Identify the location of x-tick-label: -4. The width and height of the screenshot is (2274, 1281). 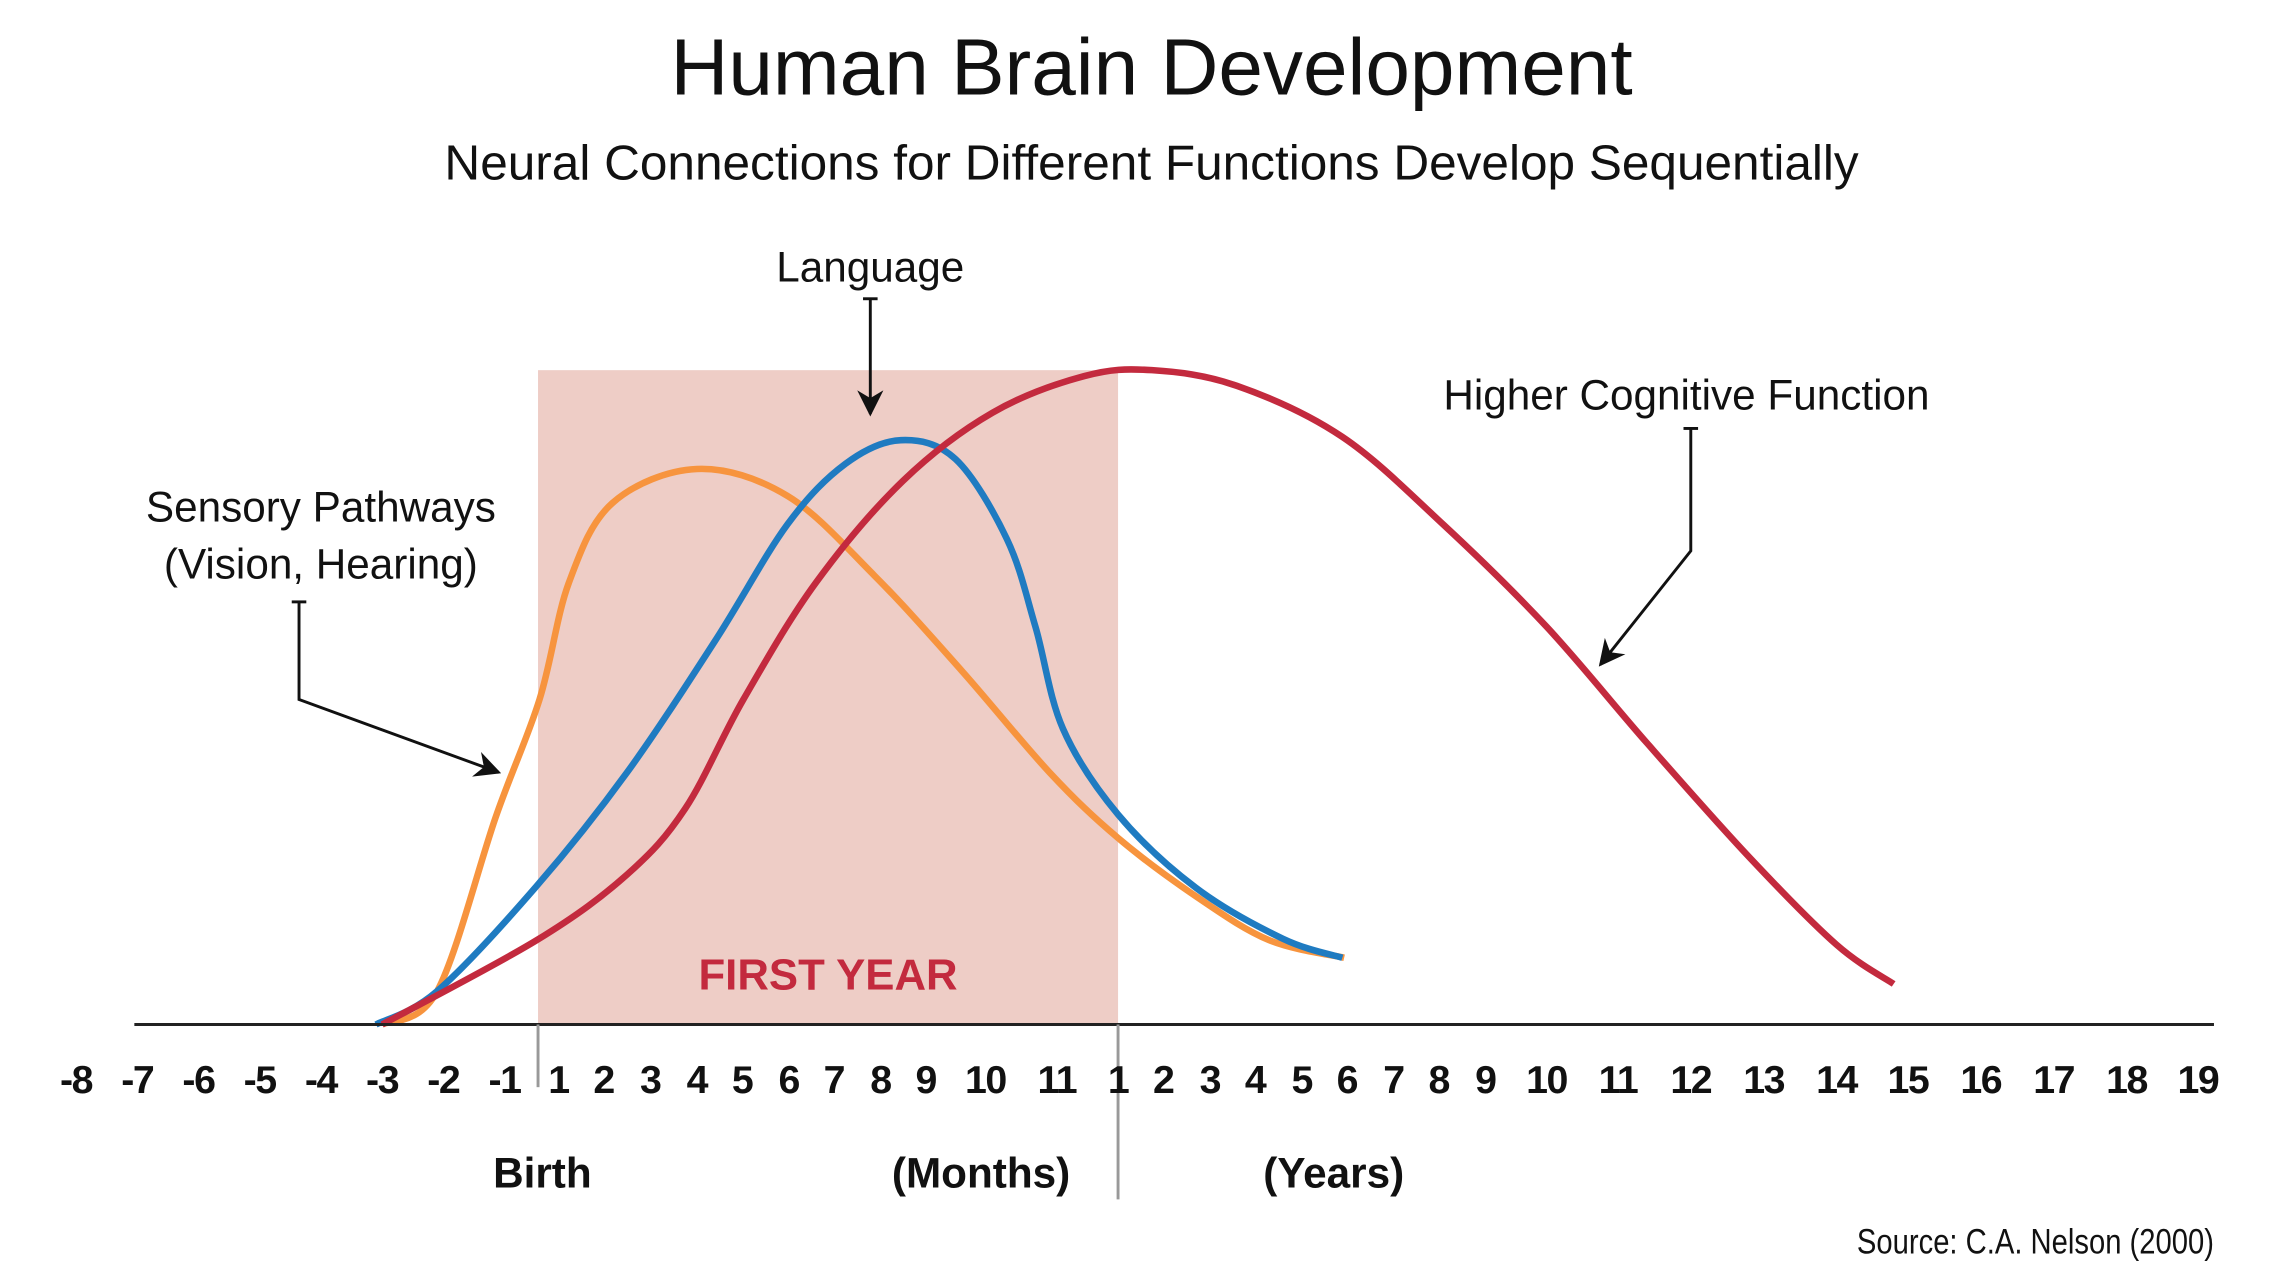
(322, 1080).